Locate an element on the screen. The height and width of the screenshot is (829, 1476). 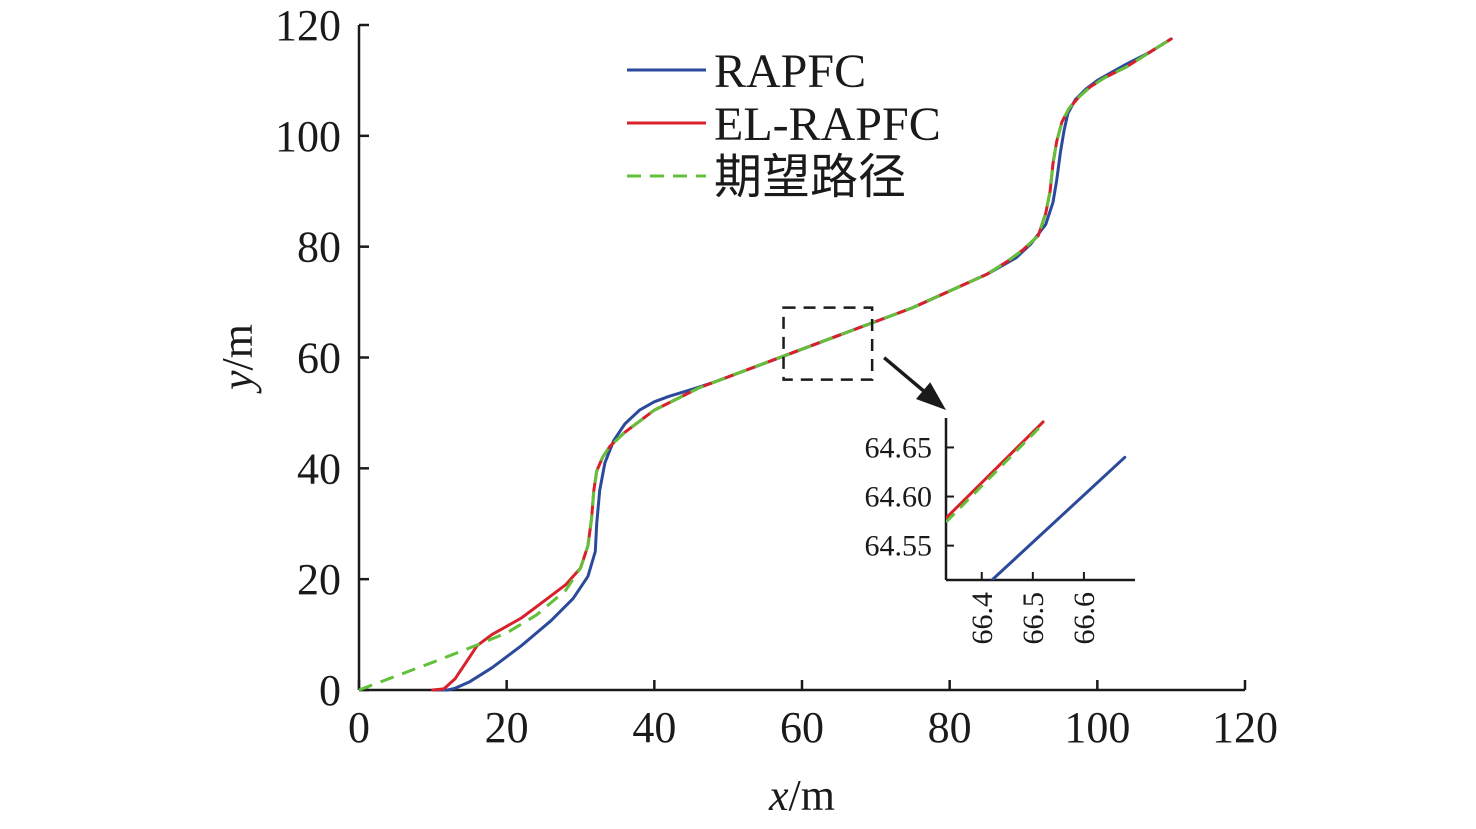
y-tick-label: 20 is located at coordinates (319, 579).